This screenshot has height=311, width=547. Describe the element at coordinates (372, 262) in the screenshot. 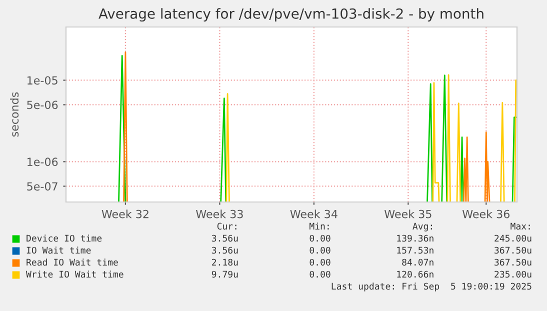

I see `text: 2.18u 0.00 84.07n 367.50u` at that location.